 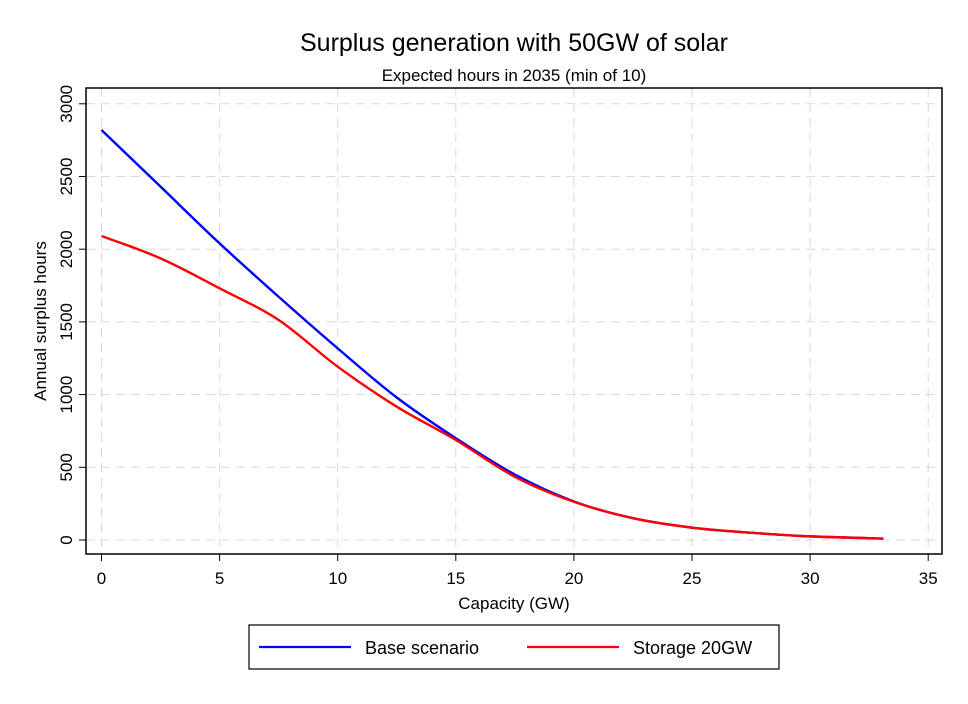 I want to click on legend-label-base: Base scenario, so click(x=422, y=648).